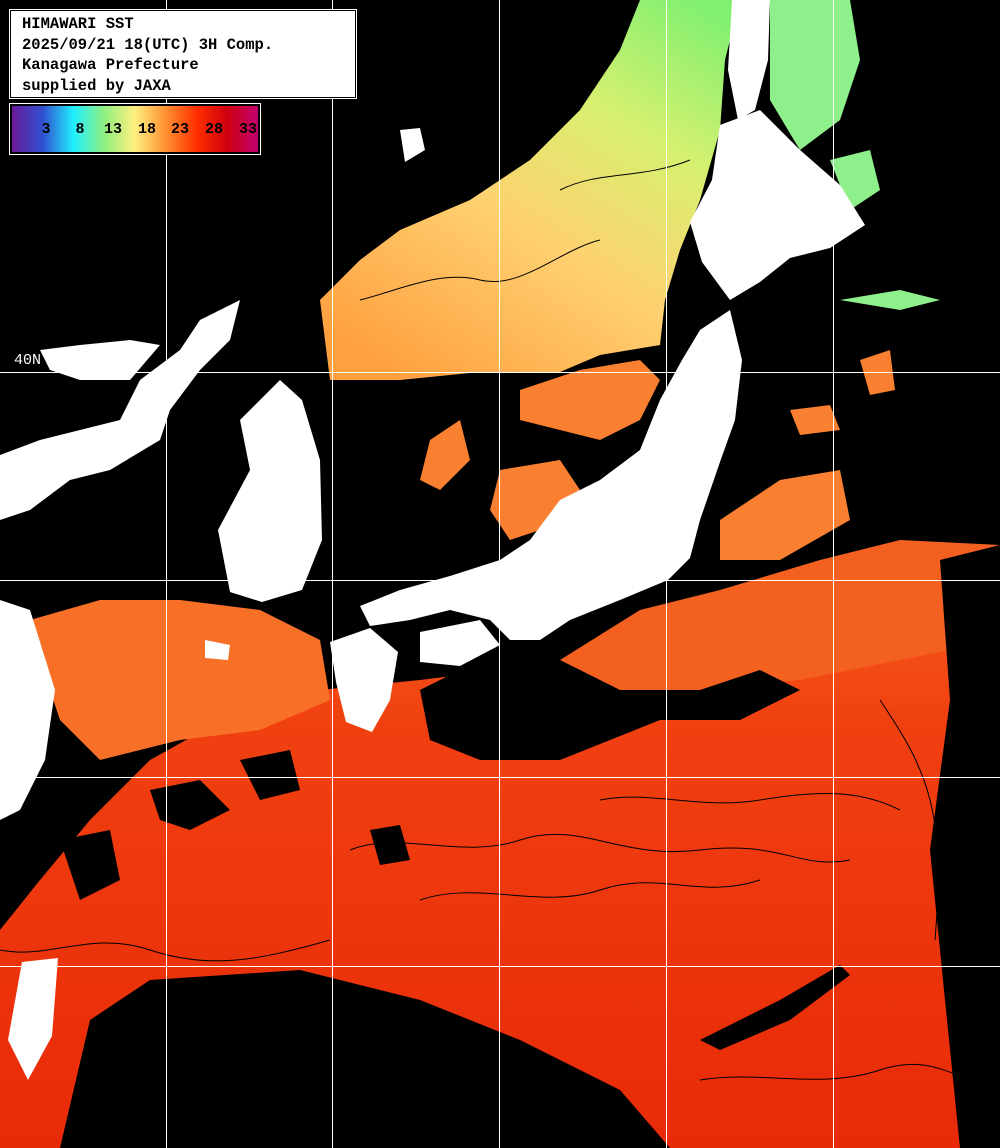  What do you see at coordinates (28, 360) in the screenshot?
I see `lat-label-40n: 40N` at bounding box center [28, 360].